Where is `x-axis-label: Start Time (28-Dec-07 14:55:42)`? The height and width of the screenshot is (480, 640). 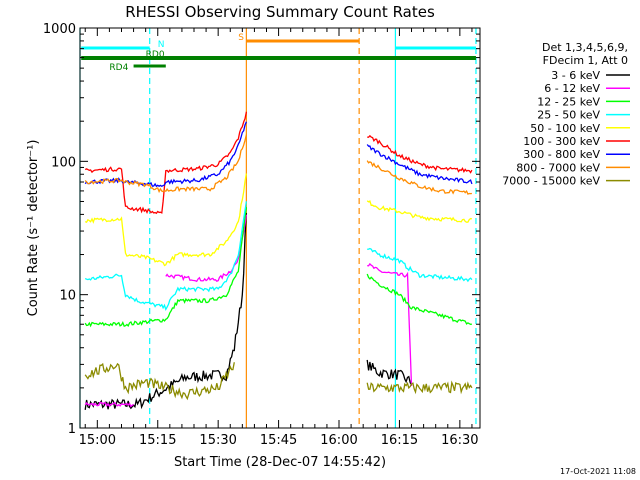
x-axis-label: Start Time (28-Dec-07 14:55:42) is located at coordinates (280, 462).